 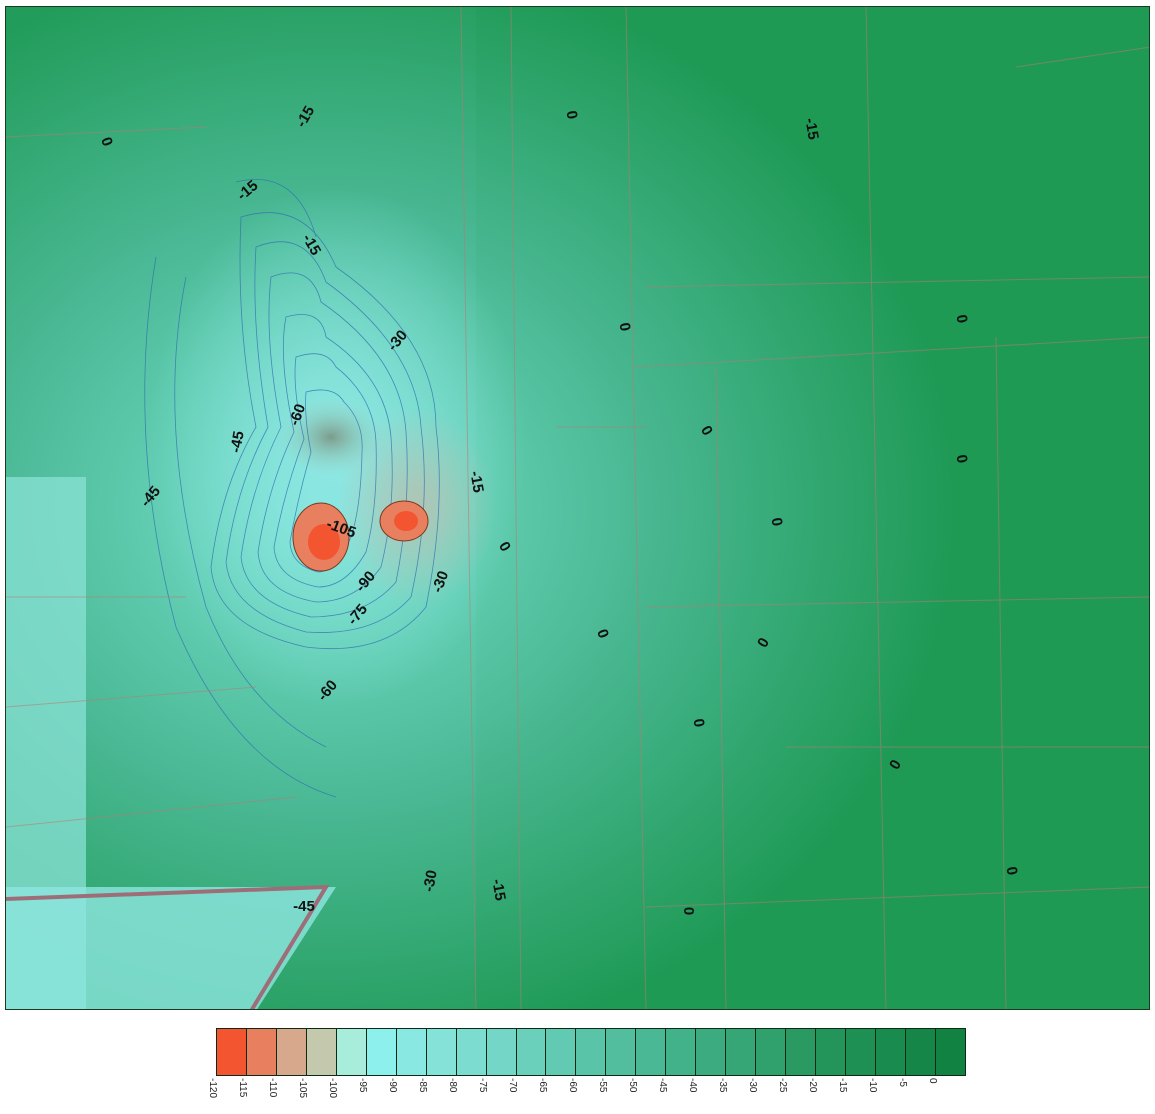 What do you see at coordinates (512, 1085) in the screenshot?
I see `legend-tick-label: -70` at bounding box center [512, 1085].